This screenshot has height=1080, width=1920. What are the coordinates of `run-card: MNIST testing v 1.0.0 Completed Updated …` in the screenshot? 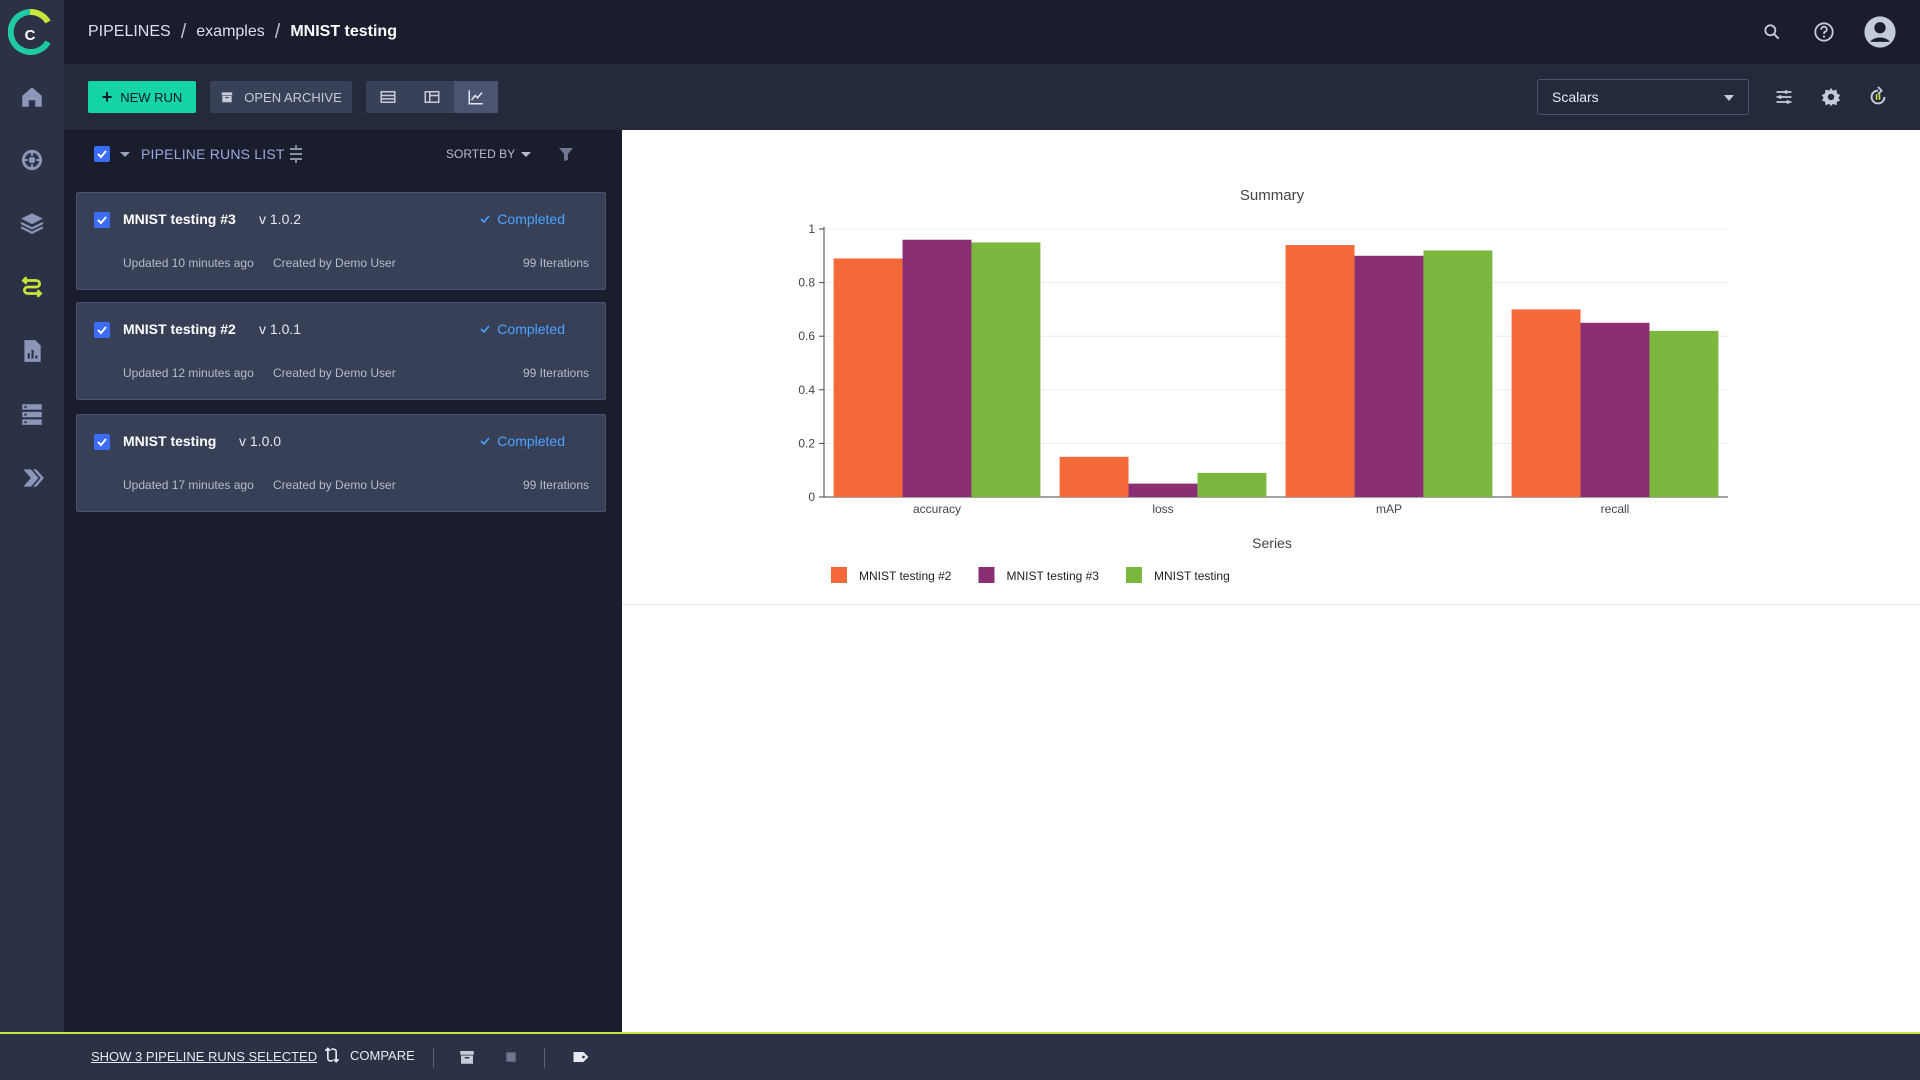 It's located at (341, 463).